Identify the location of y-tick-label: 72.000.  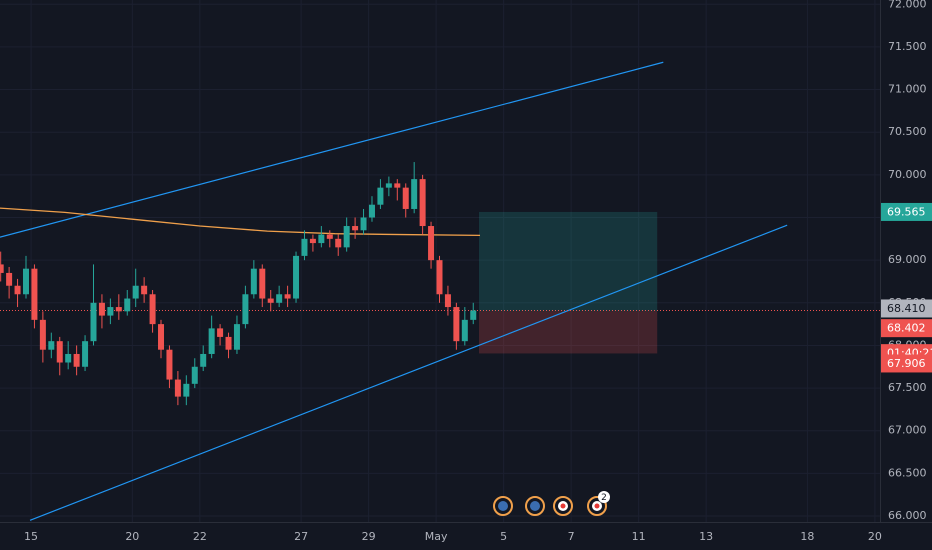
(907, 5).